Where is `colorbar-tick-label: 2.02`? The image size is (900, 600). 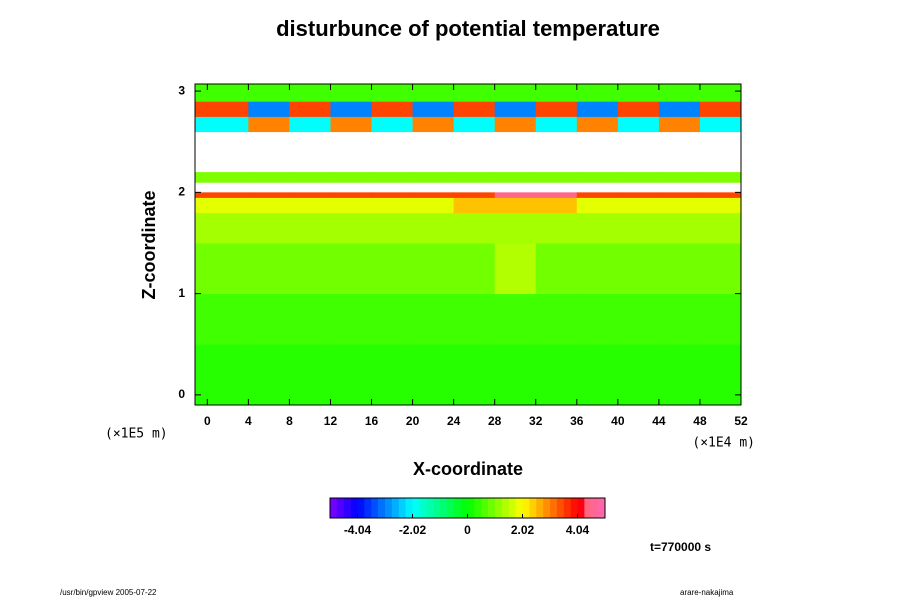 colorbar-tick-label: 2.02 is located at coordinates (523, 530).